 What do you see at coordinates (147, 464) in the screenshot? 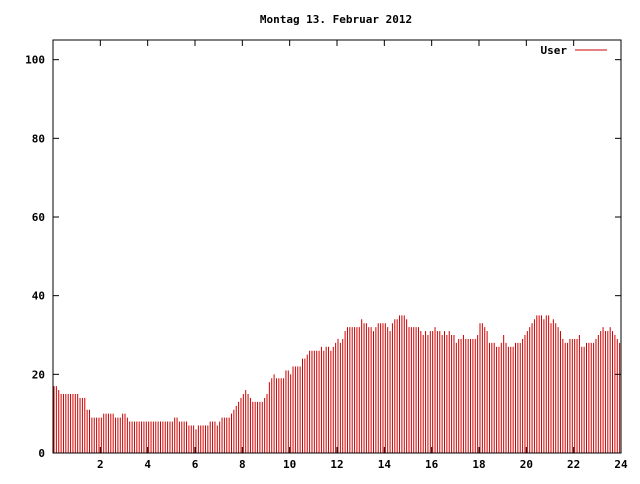
I see `x-tick-label: 4` at bounding box center [147, 464].